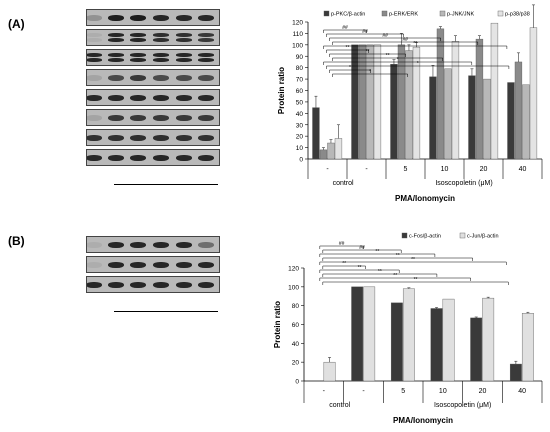 This screenshot has width=550, height=432. What do you see at coordinates (343, 183) in the screenshot?
I see `control-group-label: control` at bounding box center [343, 183].